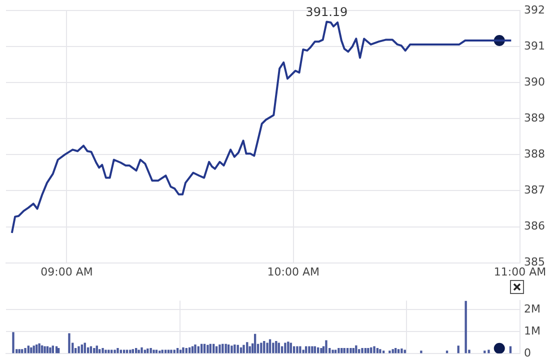 The height and width of the screenshot is (364, 550). Describe the element at coordinates (293, 271) in the screenshot. I see `x-tick-label: 10:00 AM` at that location.